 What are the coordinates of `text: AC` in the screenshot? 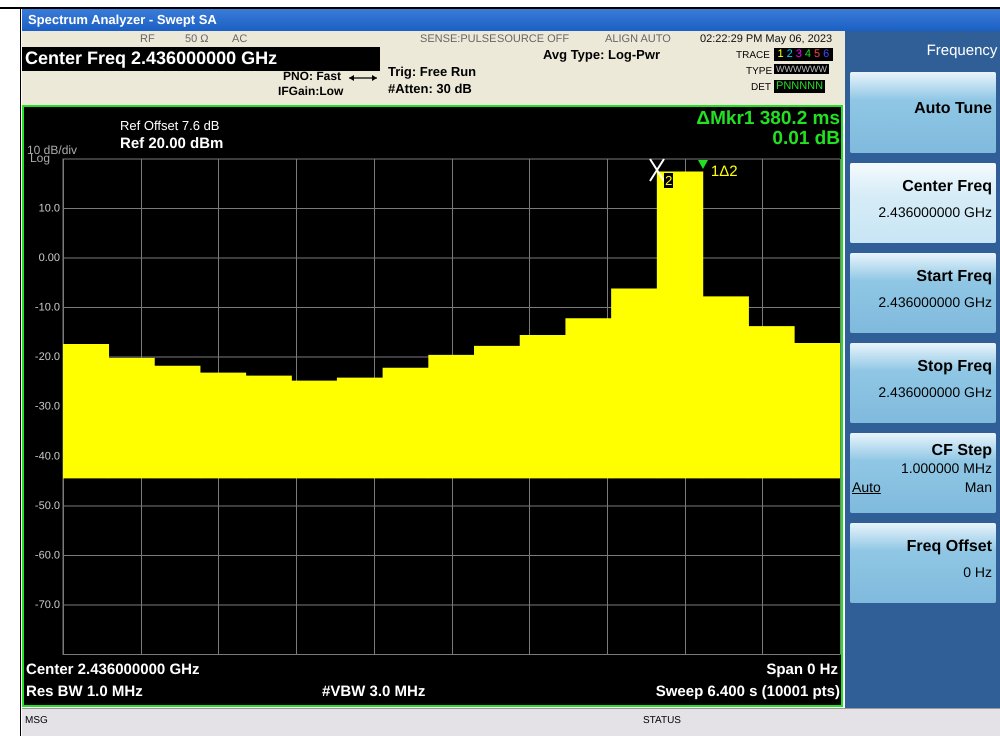 It's located at (240, 39).